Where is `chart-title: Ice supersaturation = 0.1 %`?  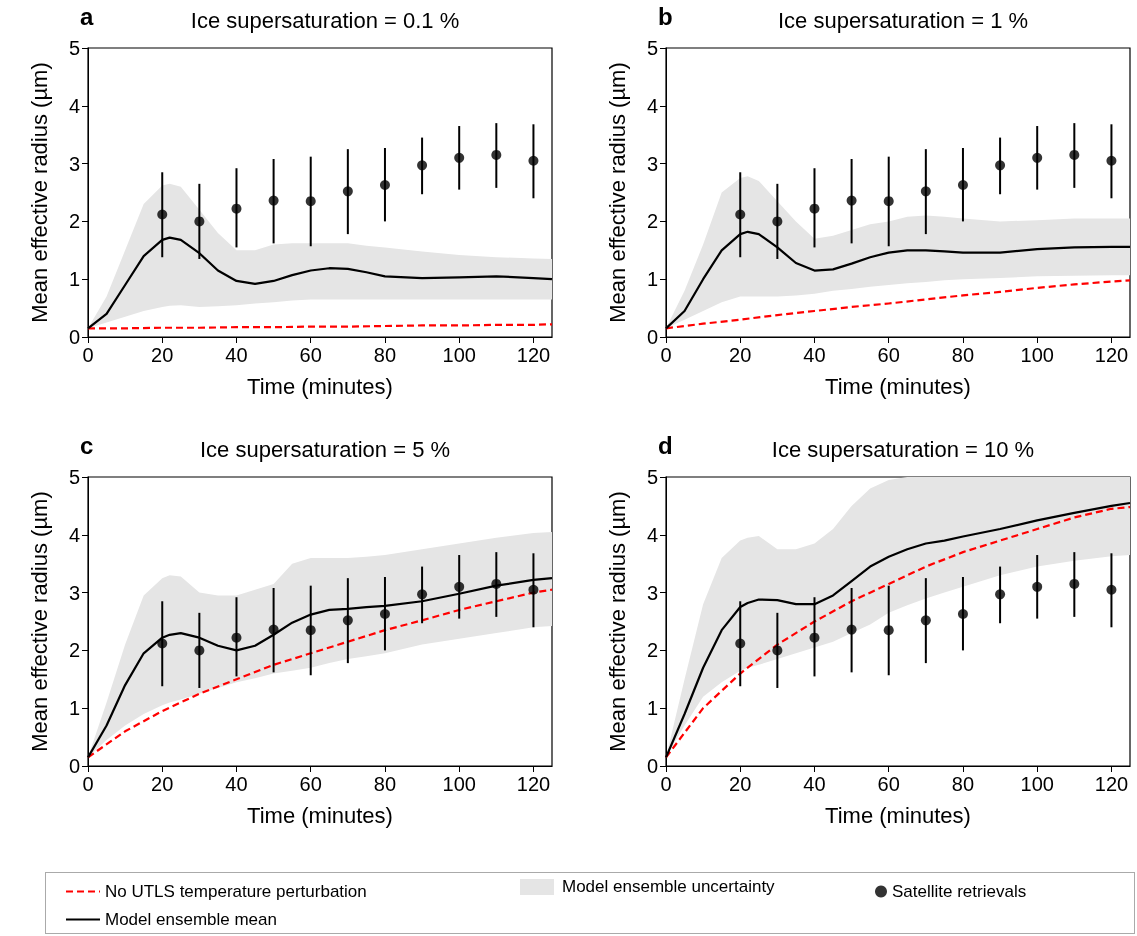
chart-title: Ice supersaturation = 0.1 % is located at coordinates (325, 20).